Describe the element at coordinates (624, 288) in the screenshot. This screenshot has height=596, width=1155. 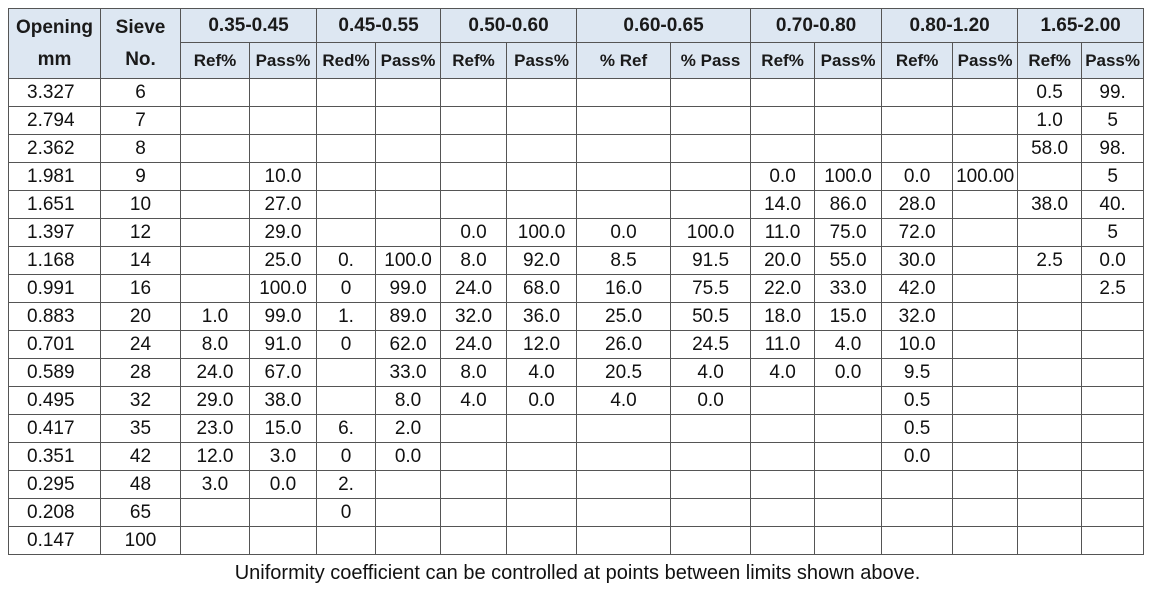
I see `table-cell: 16.0` at that location.